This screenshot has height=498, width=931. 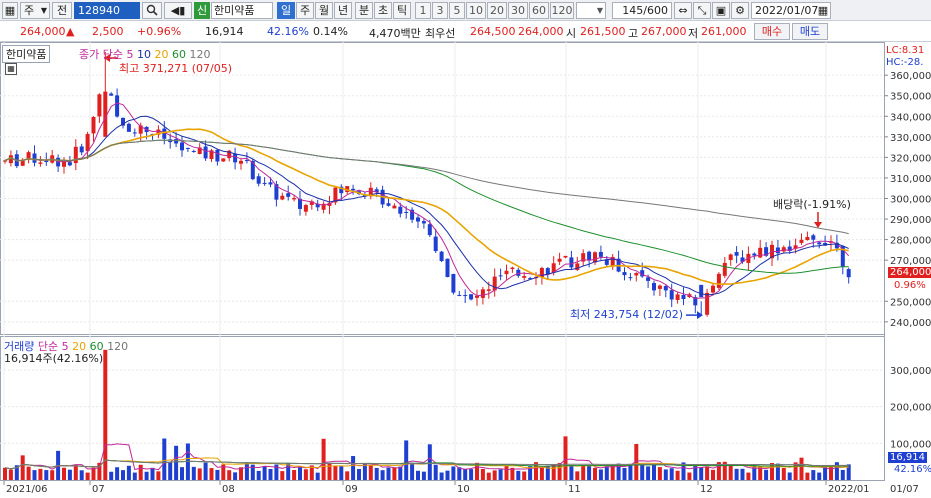 I want to click on multiplier-custom-input: ▼, so click(x=591, y=10).